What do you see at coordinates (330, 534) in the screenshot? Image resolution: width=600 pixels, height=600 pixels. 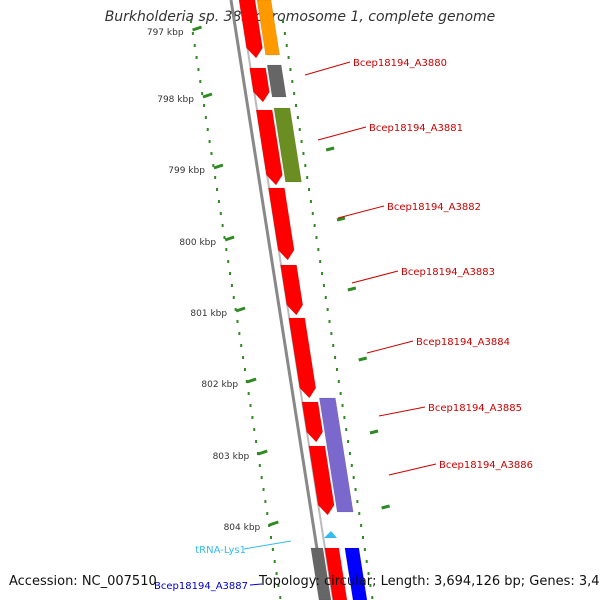 I see `trna-marker` at bounding box center [330, 534].